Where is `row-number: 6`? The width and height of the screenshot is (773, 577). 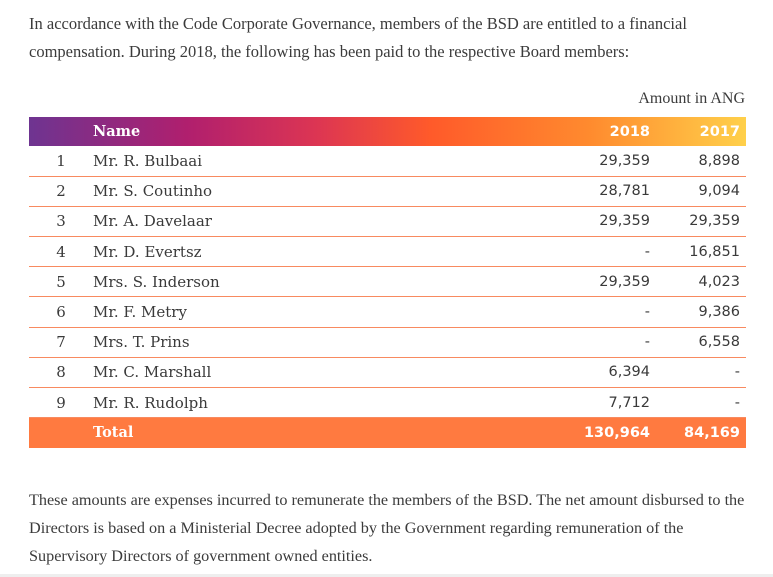 row-number: 6 is located at coordinates (61, 312).